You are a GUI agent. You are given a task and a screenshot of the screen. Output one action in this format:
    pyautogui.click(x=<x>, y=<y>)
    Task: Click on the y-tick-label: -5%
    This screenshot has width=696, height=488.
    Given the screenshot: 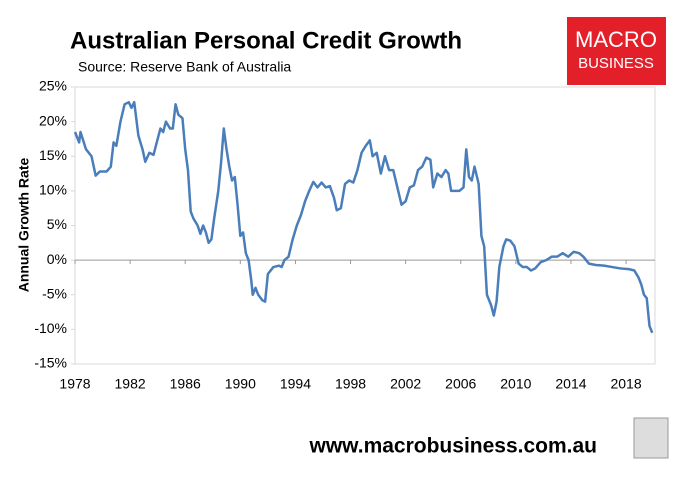 What is the action you would take?
    pyautogui.click(x=54, y=293)
    